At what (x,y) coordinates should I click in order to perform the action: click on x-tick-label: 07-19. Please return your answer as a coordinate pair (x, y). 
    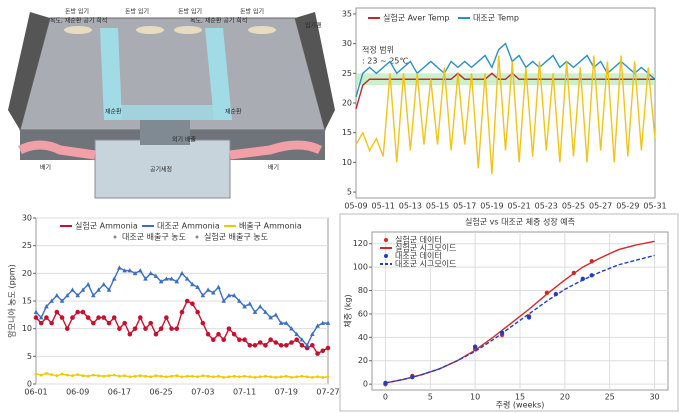
    Looking at the image, I should click on (286, 392).